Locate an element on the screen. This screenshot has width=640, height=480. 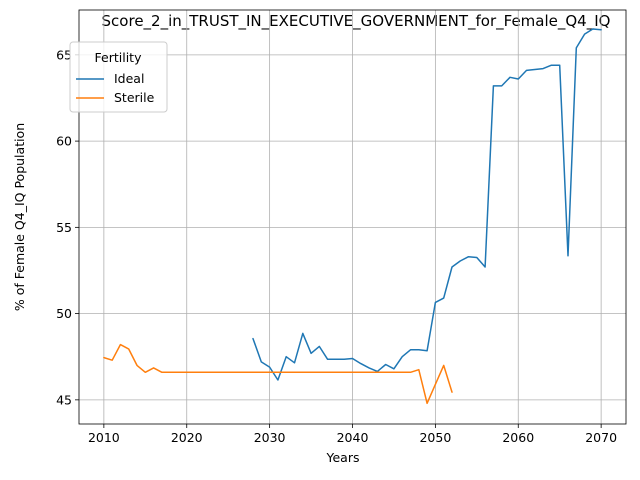
x-tick-label: 2070 is located at coordinates (601, 437).